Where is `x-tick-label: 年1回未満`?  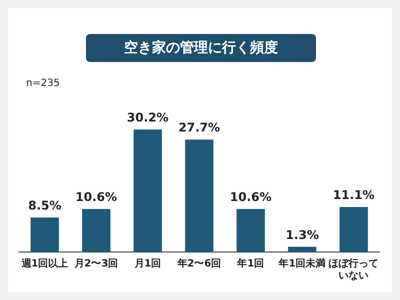
x-tick-label: 年1回未満 is located at coordinates (302, 264).